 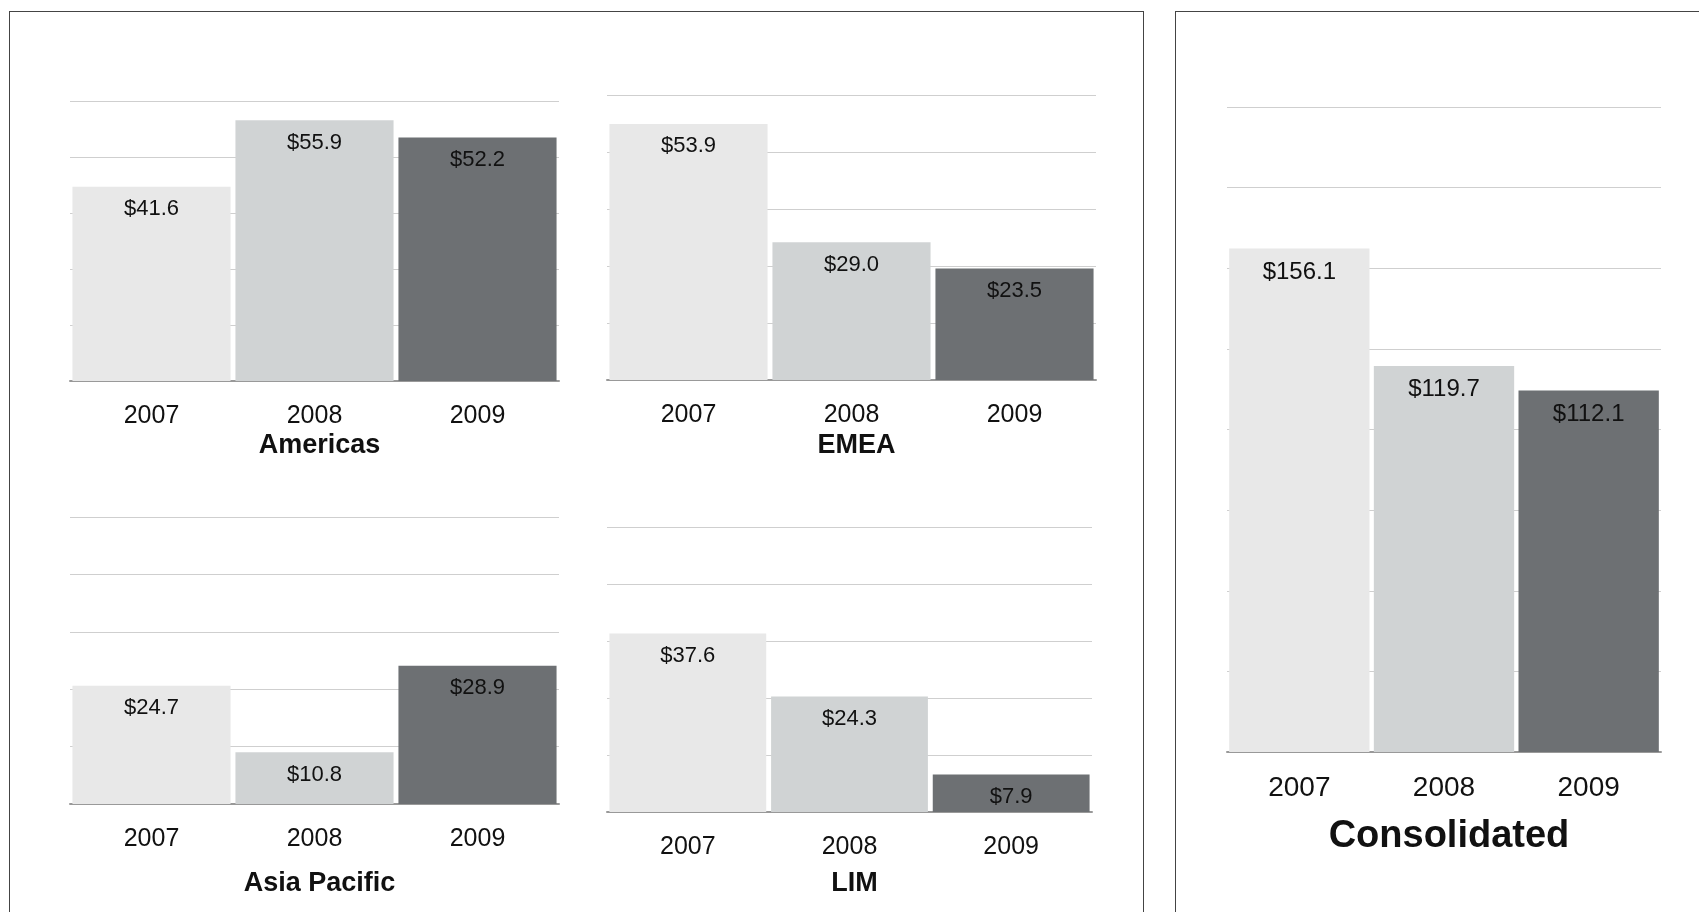 I want to click on data-label: $10.8, so click(x=314, y=773).